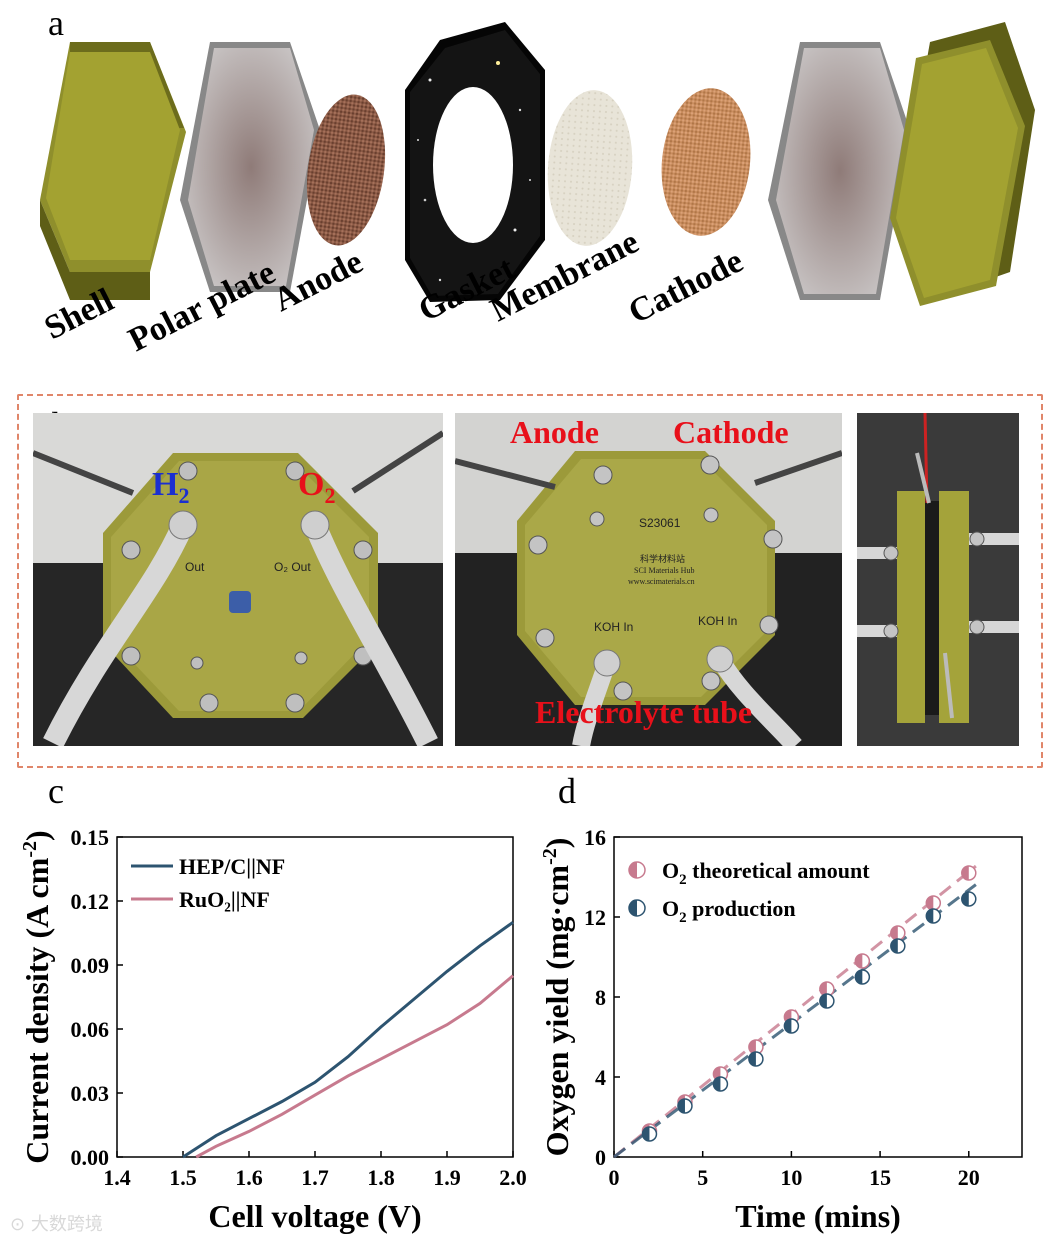 The width and height of the screenshot is (1051, 1241). What do you see at coordinates (238, 579) in the screenshot?
I see `photo-electrolyzer-front` at bounding box center [238, 579].